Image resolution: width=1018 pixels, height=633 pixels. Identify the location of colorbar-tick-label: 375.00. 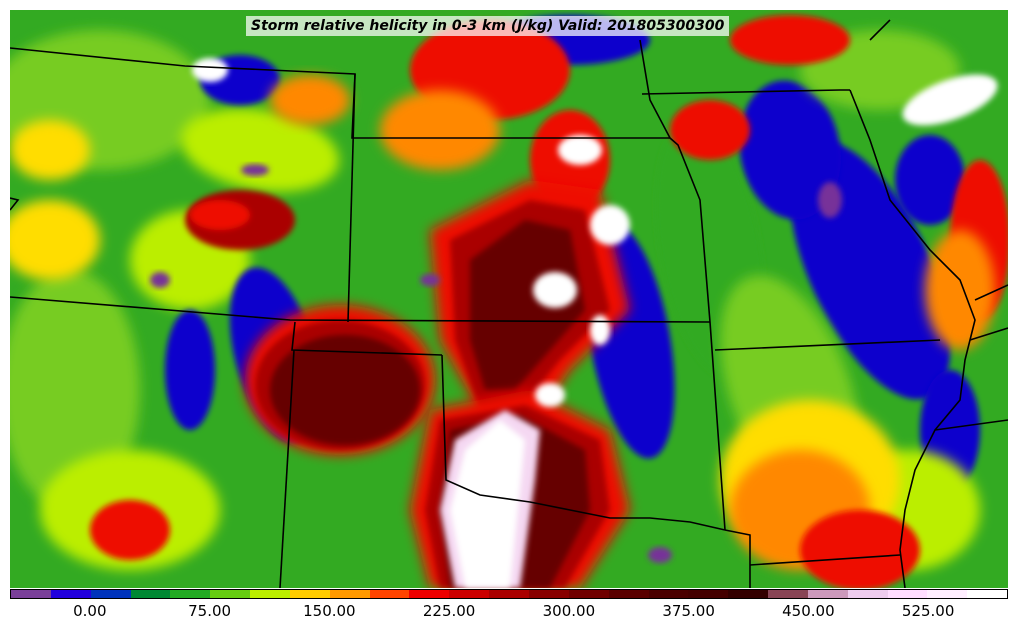
(688, 611).